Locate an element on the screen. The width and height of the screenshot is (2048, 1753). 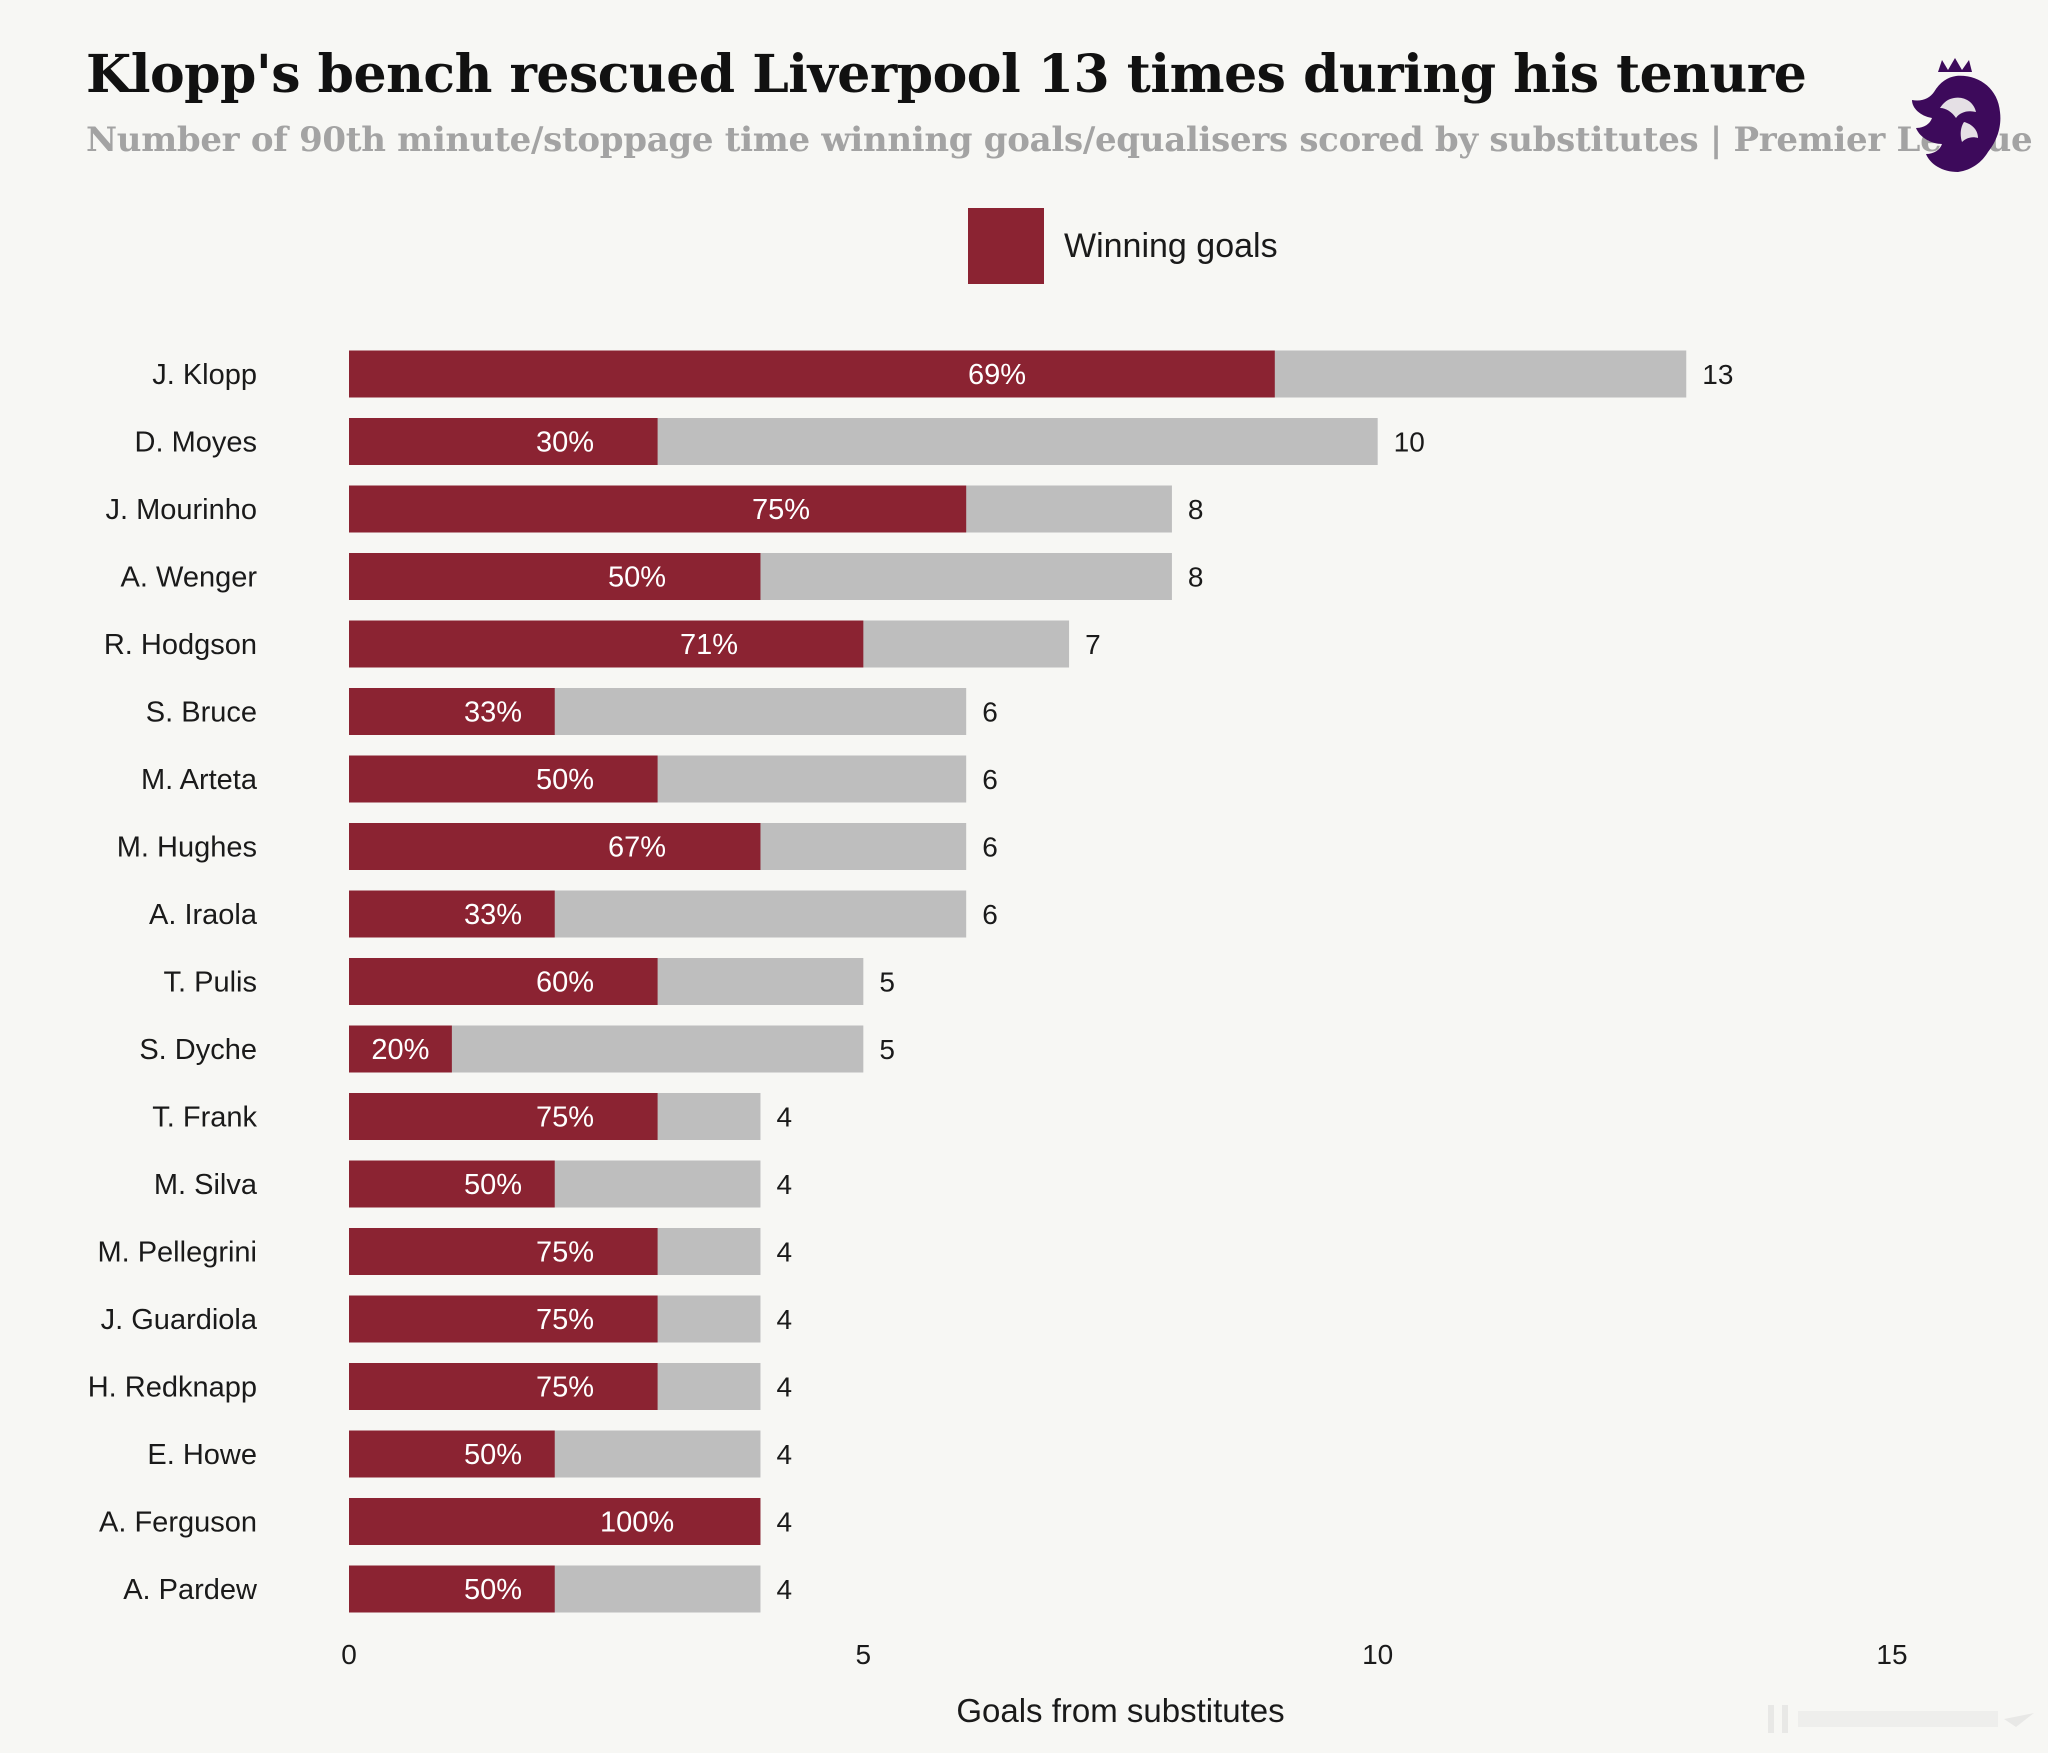
data-label-percent: 71% is located at coordinates (709, 645).